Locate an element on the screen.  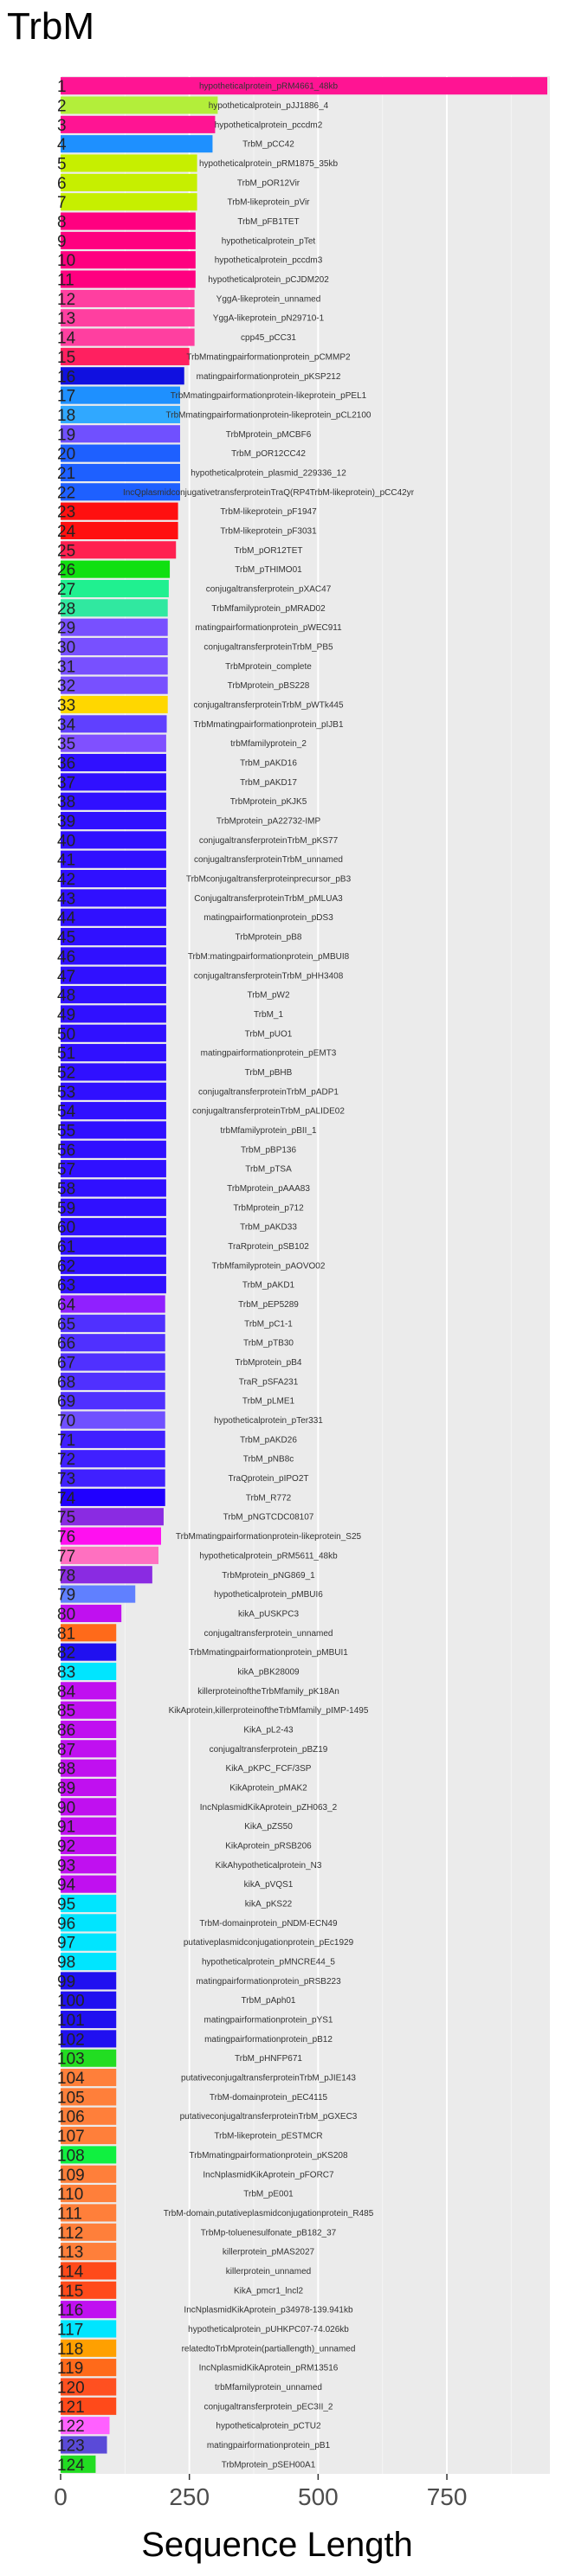
bar-rank-label: 65 is located at coordinates (66, 1325).